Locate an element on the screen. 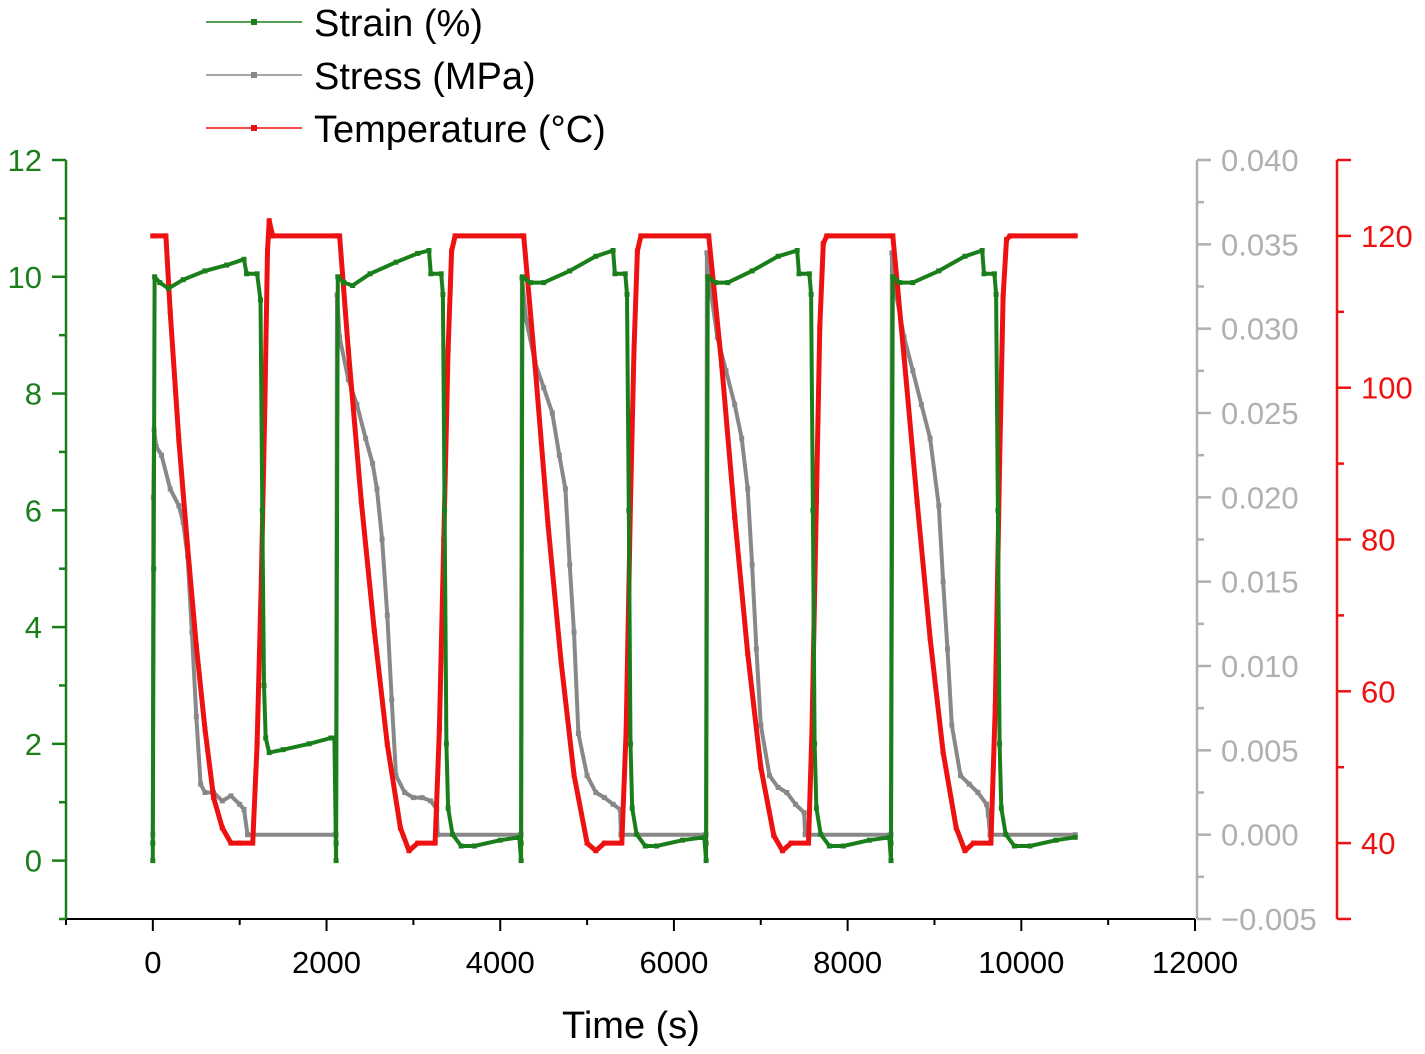 This screenshot has width=1425, height=1054. y-tick-label-temperature: 40 is located at coordinates (1378, 843).